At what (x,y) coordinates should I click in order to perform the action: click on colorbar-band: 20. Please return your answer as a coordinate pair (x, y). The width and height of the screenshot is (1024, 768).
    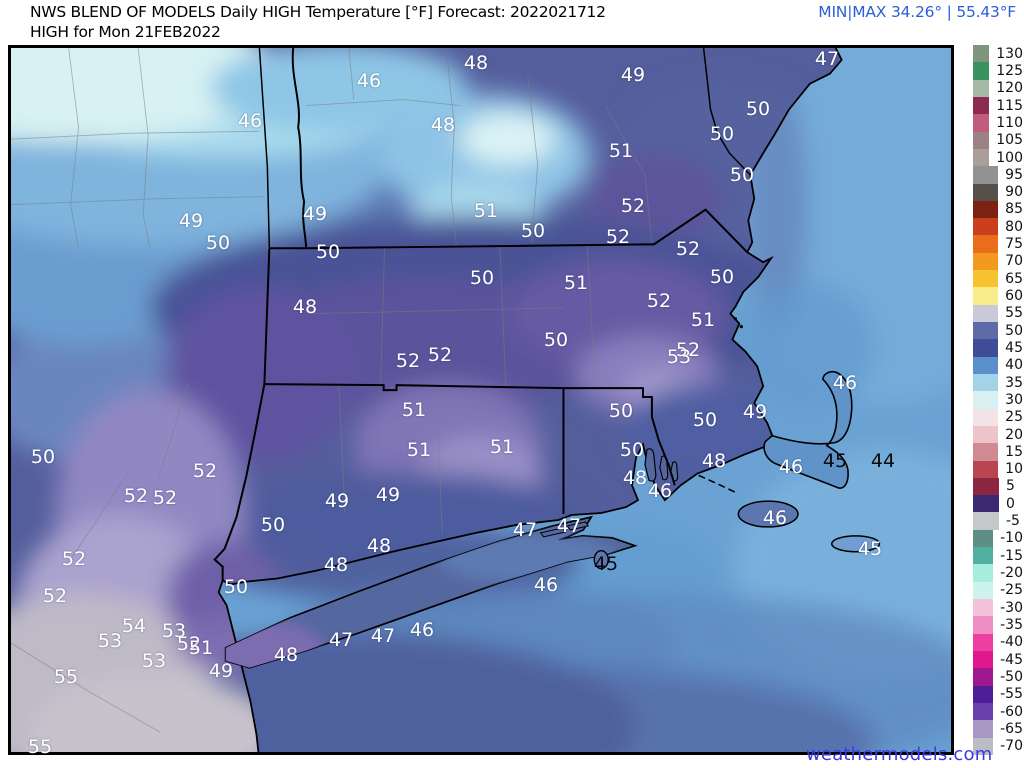
    Looking at the image, I should click on (998, 434).